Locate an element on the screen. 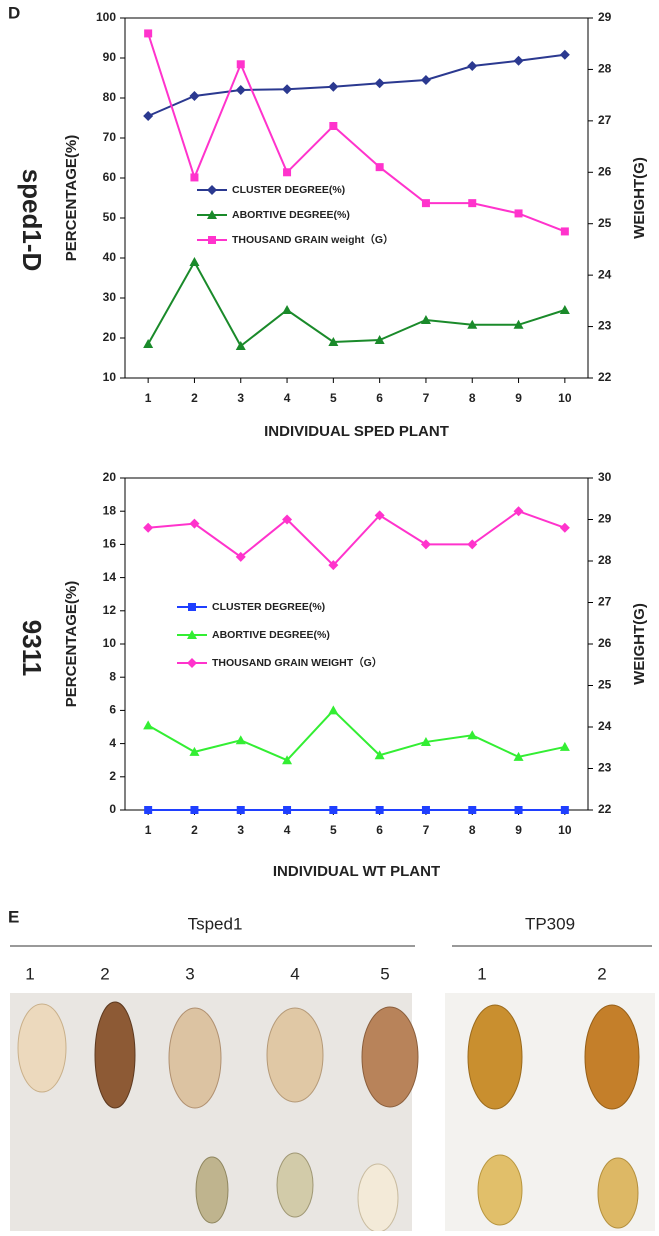 The width and height of the screenshot is (659, 1236). y2-tick-label: 29 is located at coordinates (605, 519).